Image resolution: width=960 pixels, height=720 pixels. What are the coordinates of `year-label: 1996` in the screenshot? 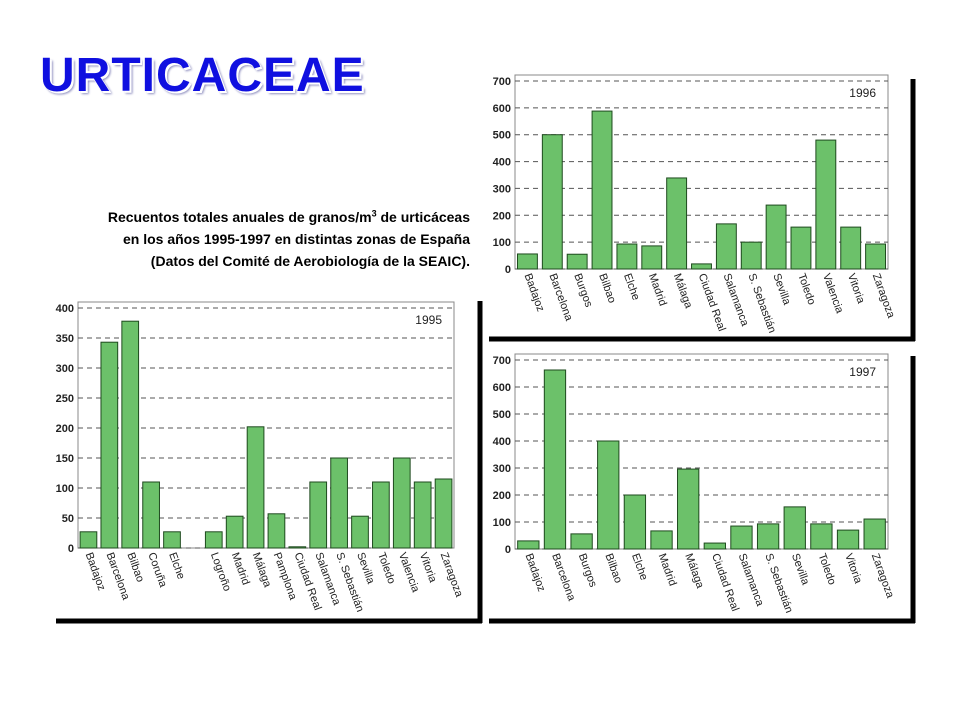 It's located at (862, 93).